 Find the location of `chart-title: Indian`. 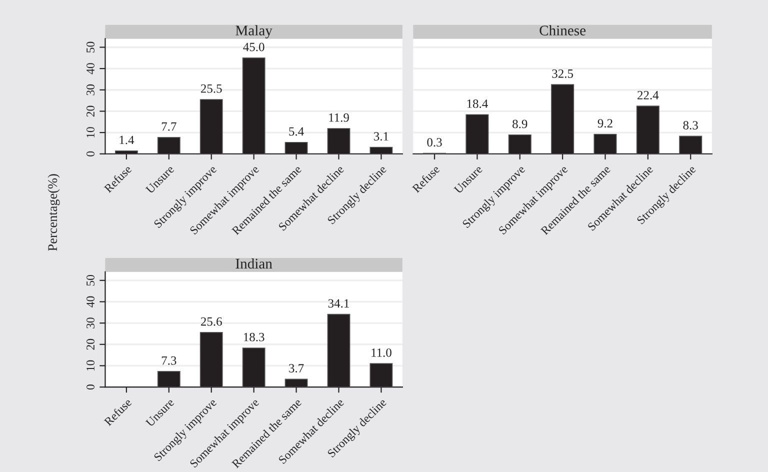

chart-title: Indian is located at coordinates (254, 263).